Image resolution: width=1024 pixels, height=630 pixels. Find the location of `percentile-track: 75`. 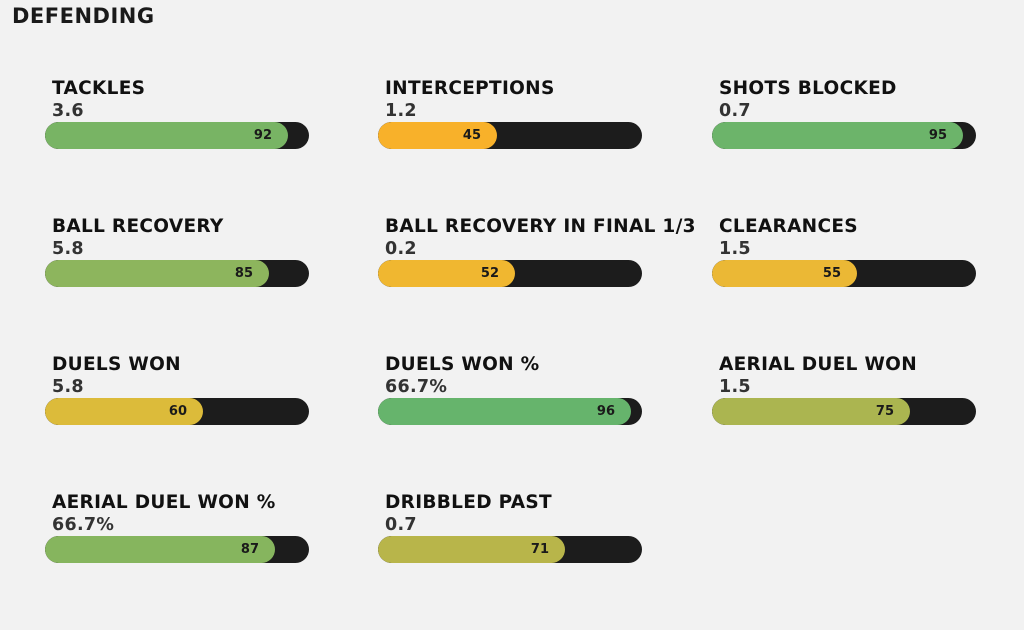

percentile-track: 75 is located at coordinates (844, 411).